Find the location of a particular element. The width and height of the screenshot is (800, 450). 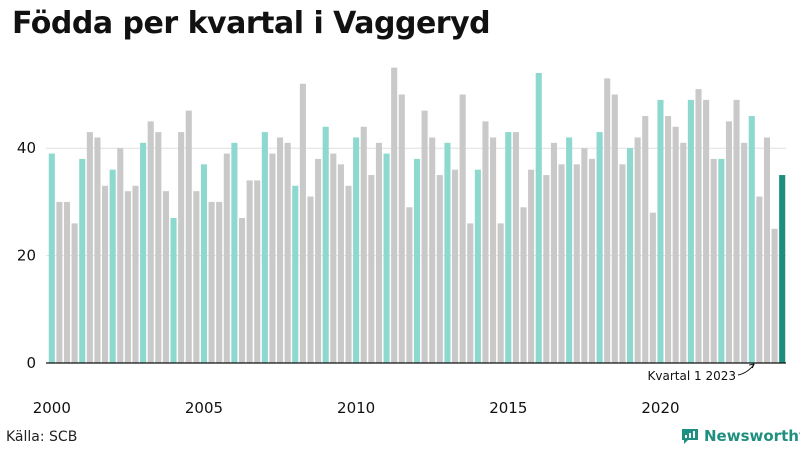

bar: 2017 K2: 37 is located at coordinates (576, 263).